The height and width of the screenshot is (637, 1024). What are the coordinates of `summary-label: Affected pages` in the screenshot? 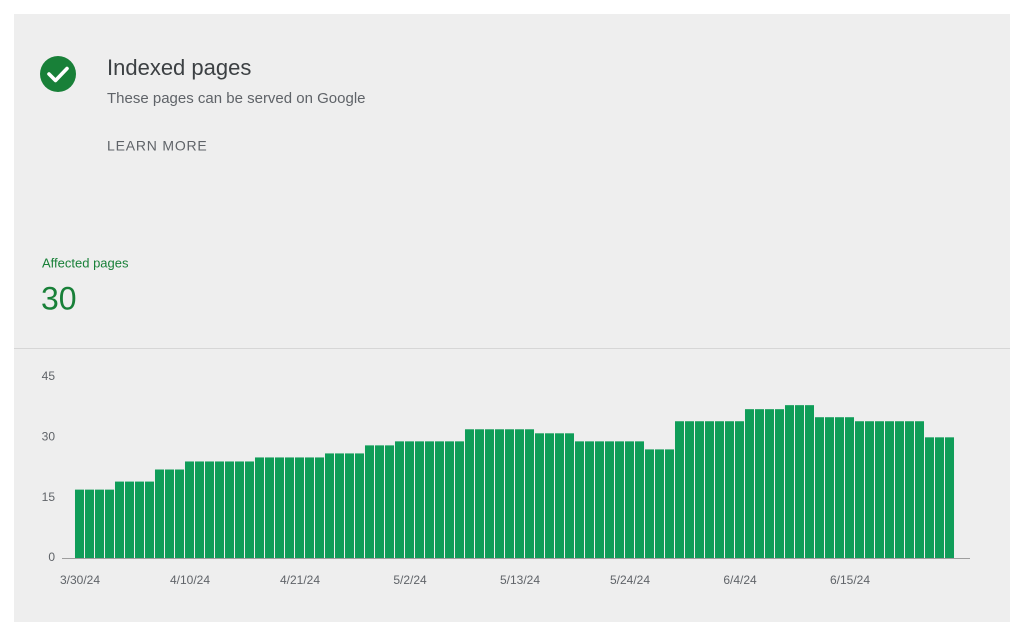 It's located at (85, 262).